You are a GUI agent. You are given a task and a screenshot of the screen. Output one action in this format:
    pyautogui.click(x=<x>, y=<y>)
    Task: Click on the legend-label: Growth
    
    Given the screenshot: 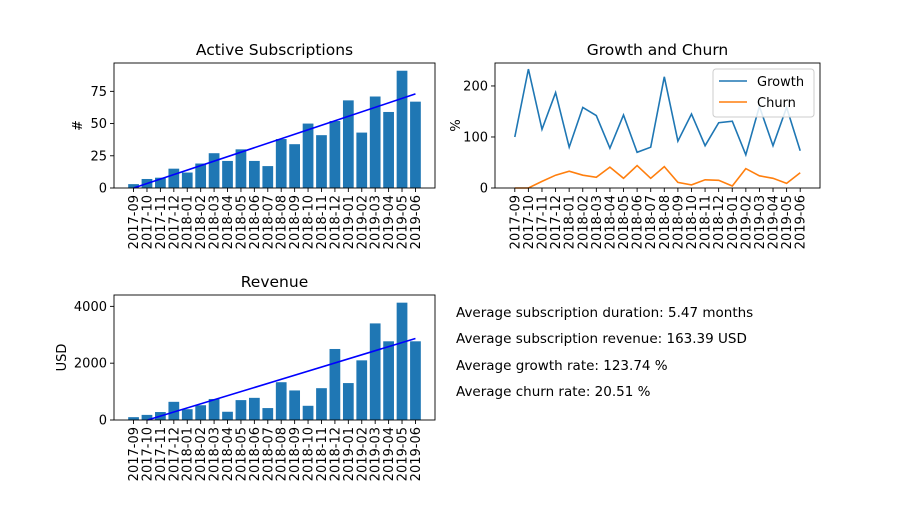 What is the action you would take?
    pyautogui.click(x=780, y=82)
    